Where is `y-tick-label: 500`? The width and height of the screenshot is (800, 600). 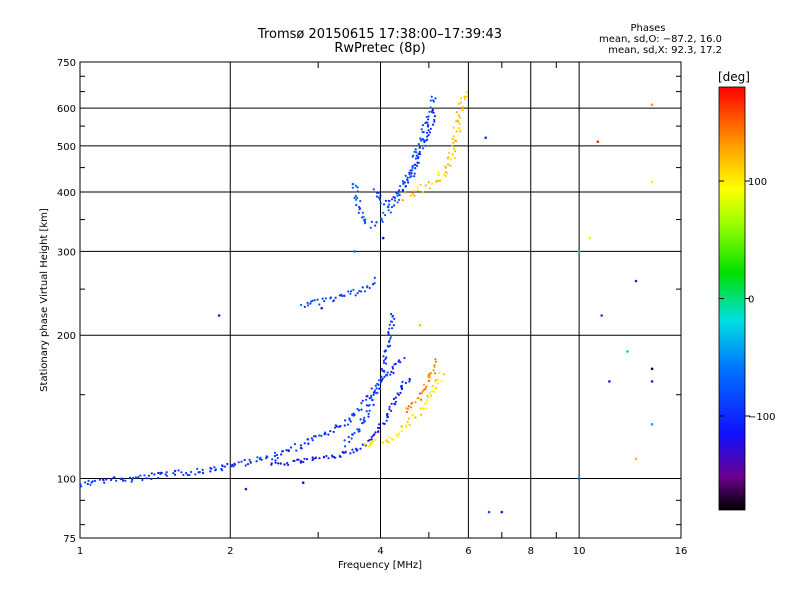 y-tick-label: 500 is located at coordinates (66, 147).